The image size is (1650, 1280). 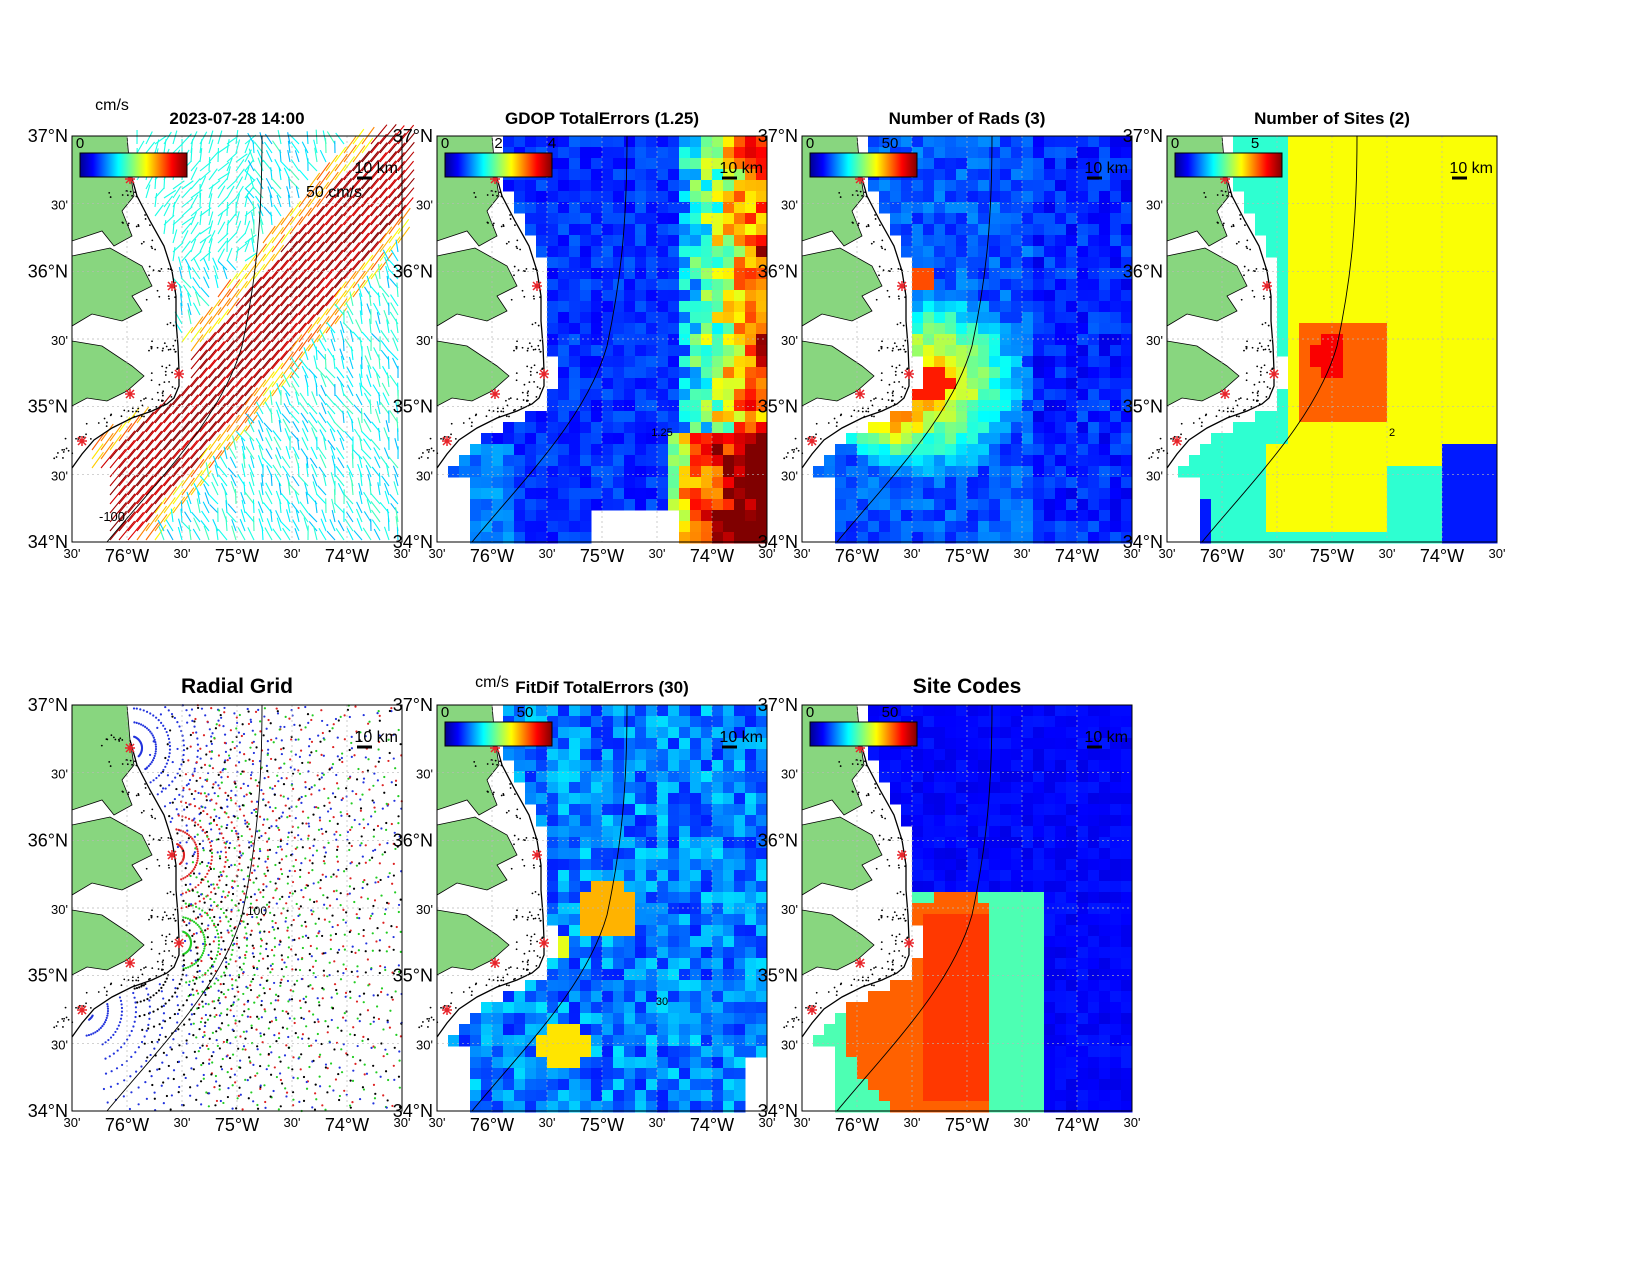 I want to click on panel-title: GDOP TotalErrors (1.25), so click(x=602, y=118).